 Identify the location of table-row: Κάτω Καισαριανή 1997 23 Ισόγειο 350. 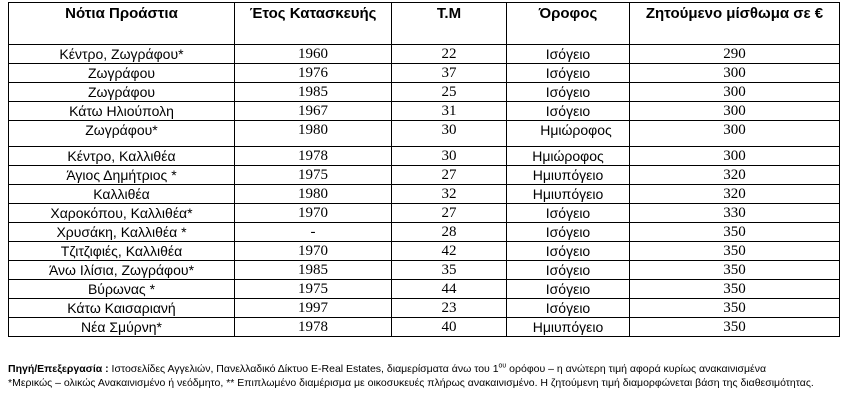
(424, 308).